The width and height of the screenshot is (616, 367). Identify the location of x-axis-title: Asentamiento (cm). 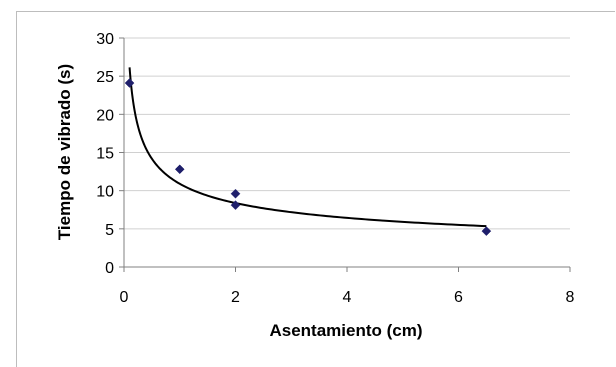
(345, 330).